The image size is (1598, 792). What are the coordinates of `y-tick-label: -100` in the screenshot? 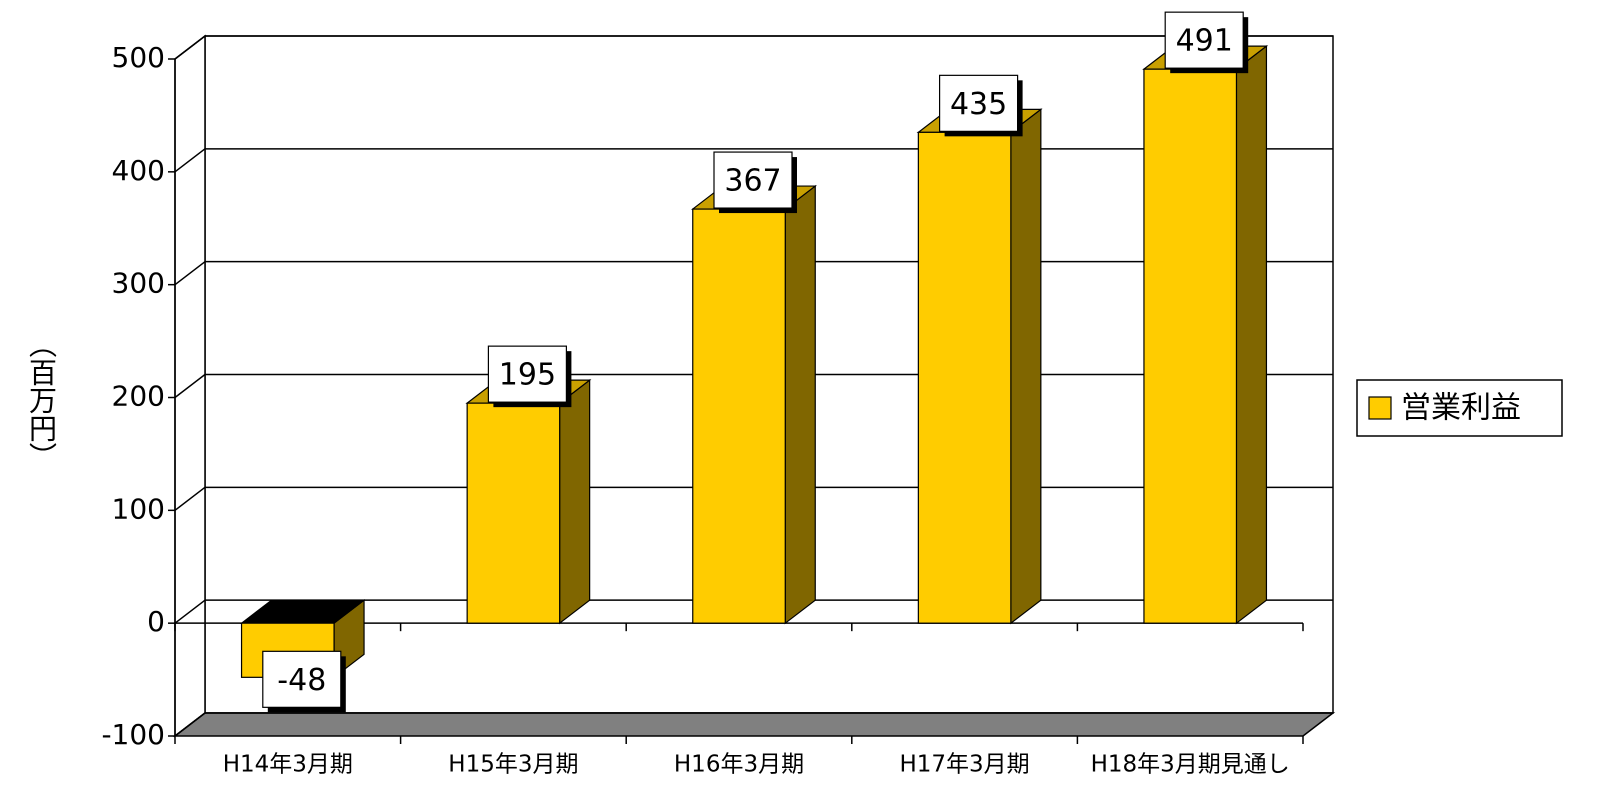 It's located at (133, 734).